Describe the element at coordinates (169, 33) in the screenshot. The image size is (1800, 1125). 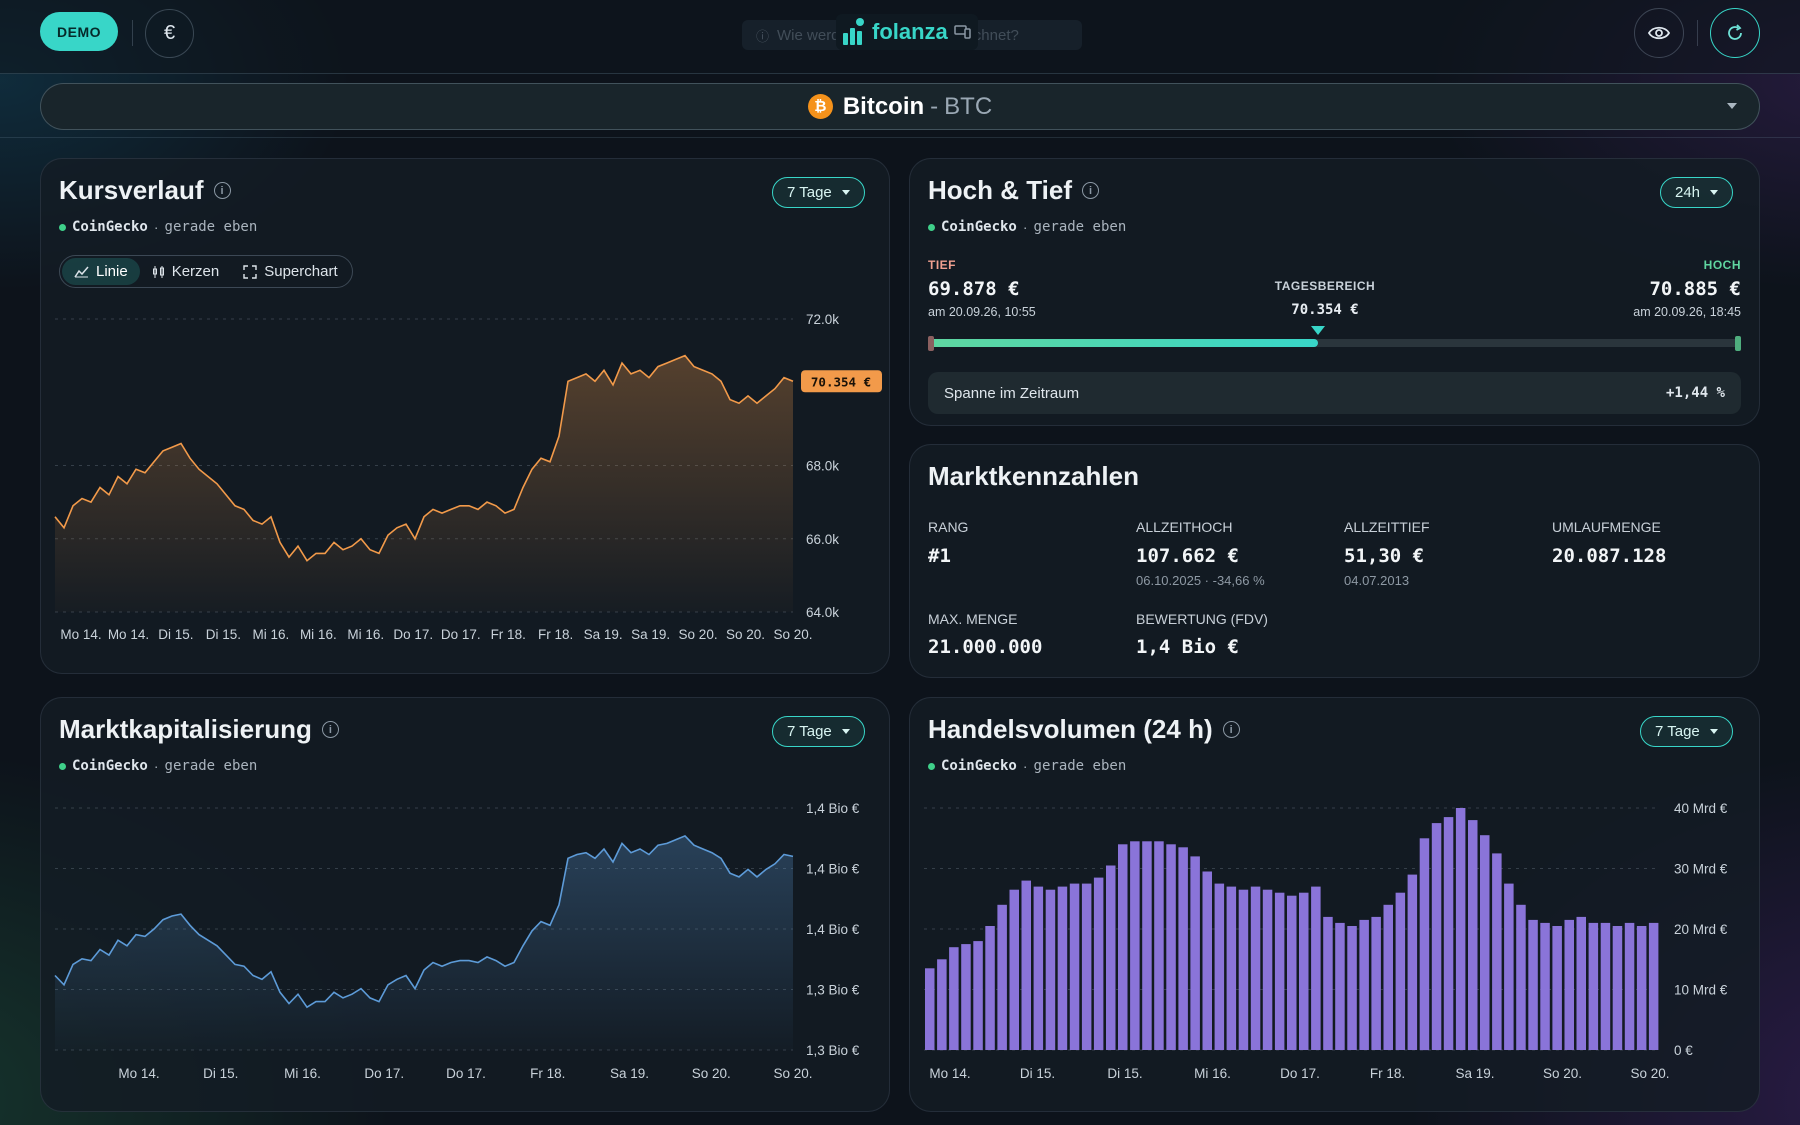
I see `currency-button: €` at that location.